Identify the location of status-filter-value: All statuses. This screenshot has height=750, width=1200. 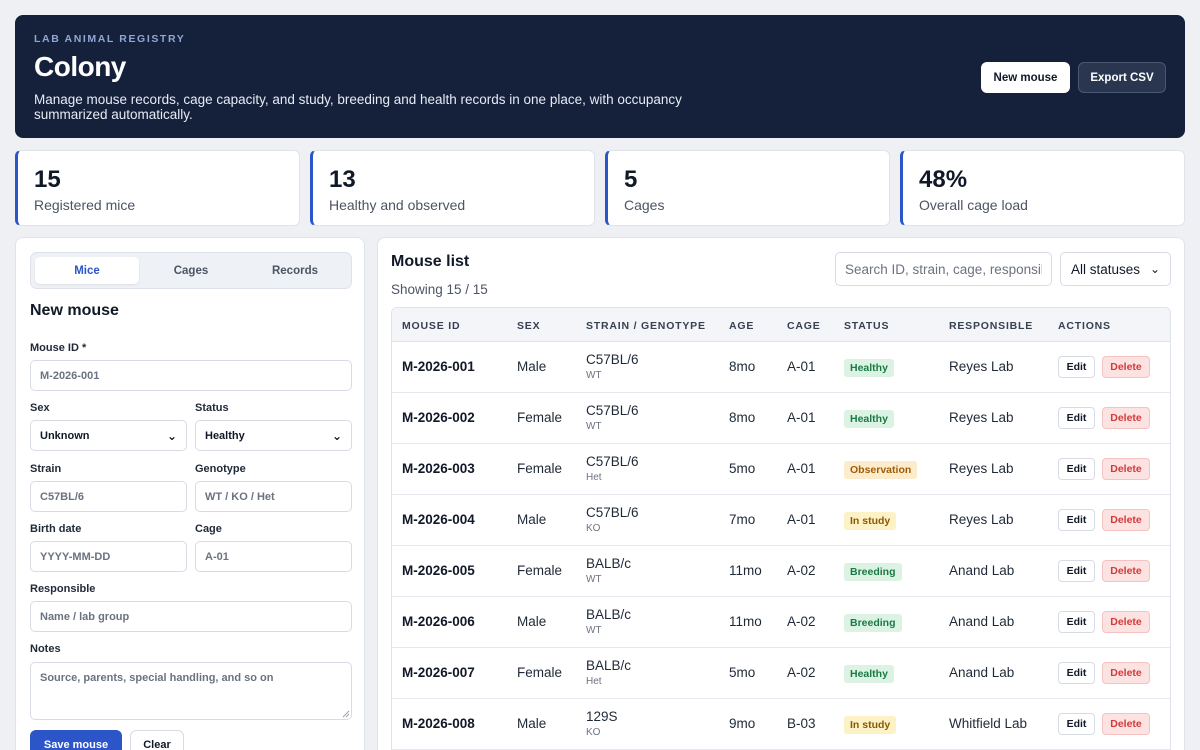
(1106, 269).